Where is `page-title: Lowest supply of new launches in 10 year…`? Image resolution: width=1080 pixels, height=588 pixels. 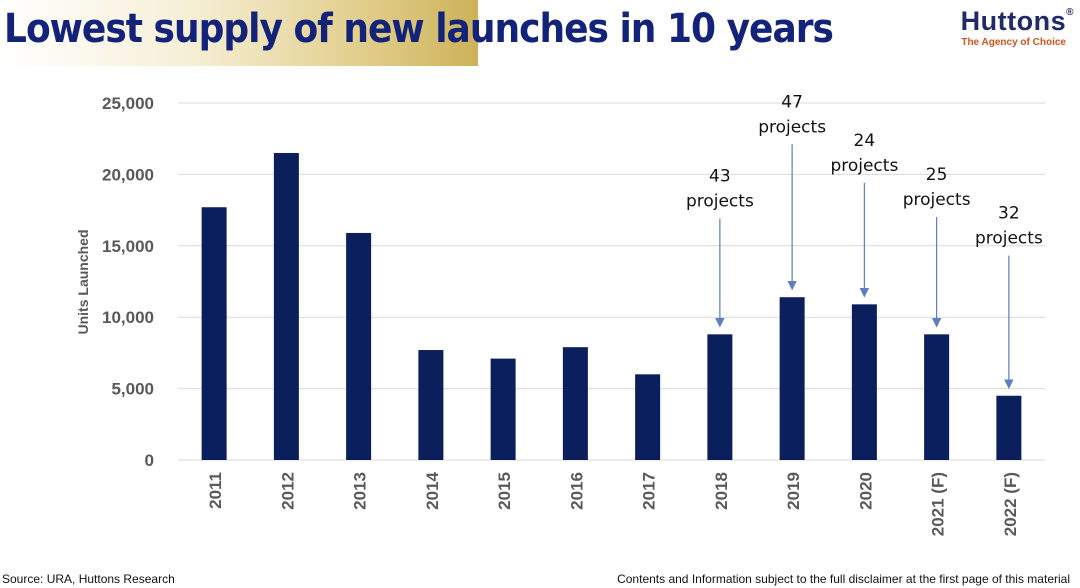 page-title: Lowest supply of new launches in 10 year… is located at coordinates (419, 29).